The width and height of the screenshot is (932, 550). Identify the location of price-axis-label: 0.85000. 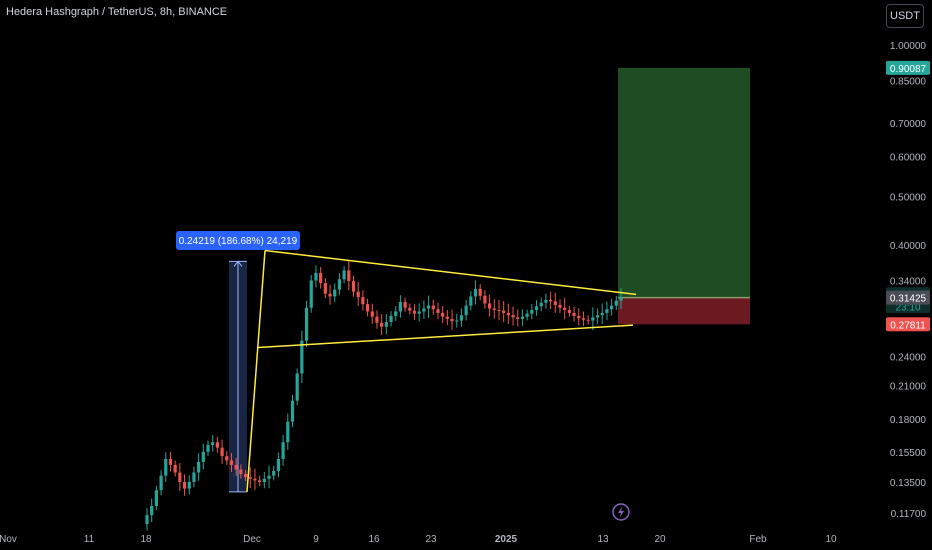
(908, 82).